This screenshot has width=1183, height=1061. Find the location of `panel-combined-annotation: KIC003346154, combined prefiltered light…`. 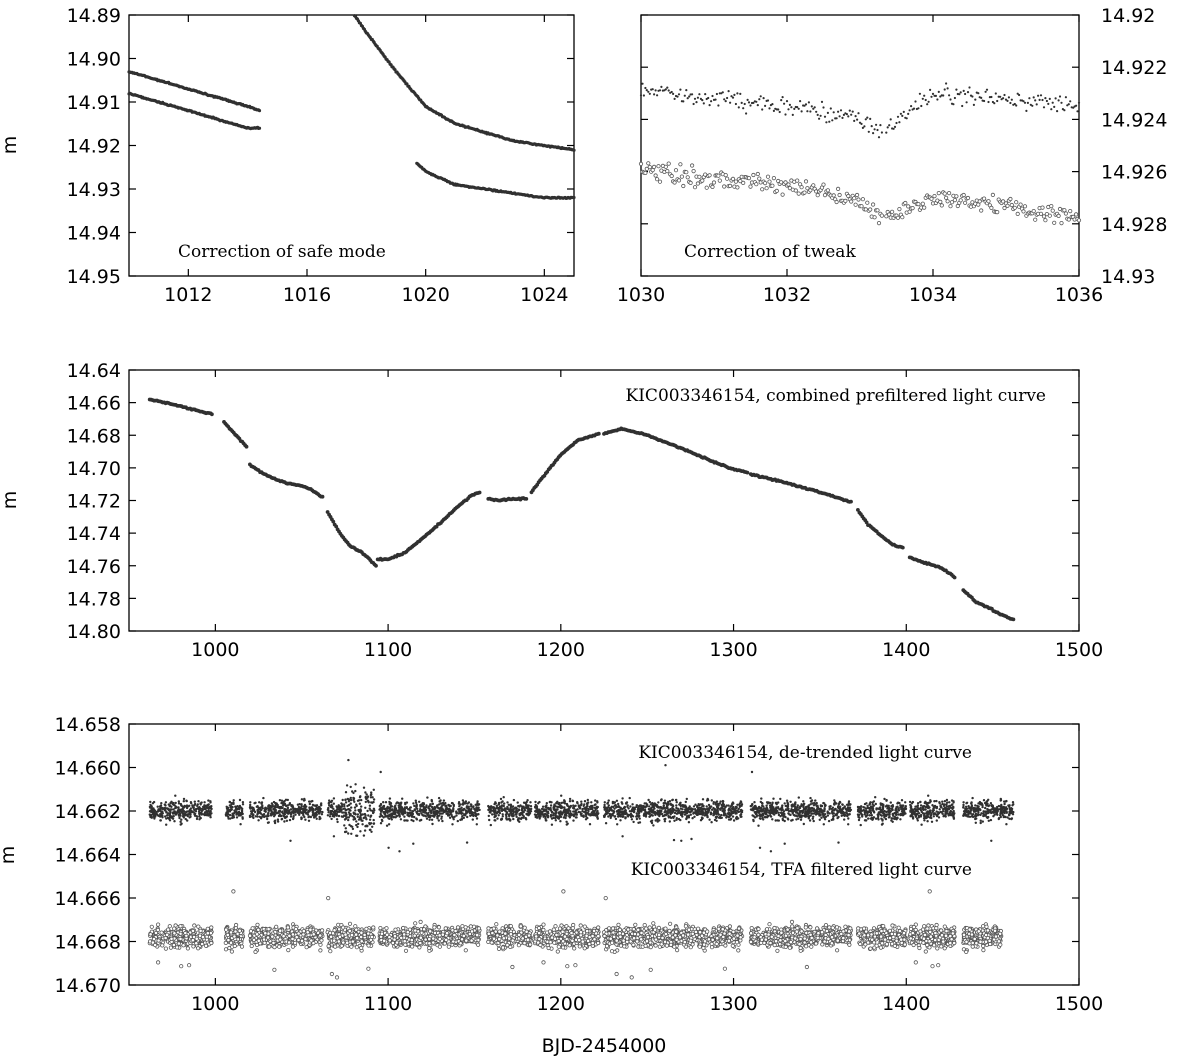

panel-combined-annotation: KIC003346154, combined prefiltered light… is located at coordinates (836, 396).